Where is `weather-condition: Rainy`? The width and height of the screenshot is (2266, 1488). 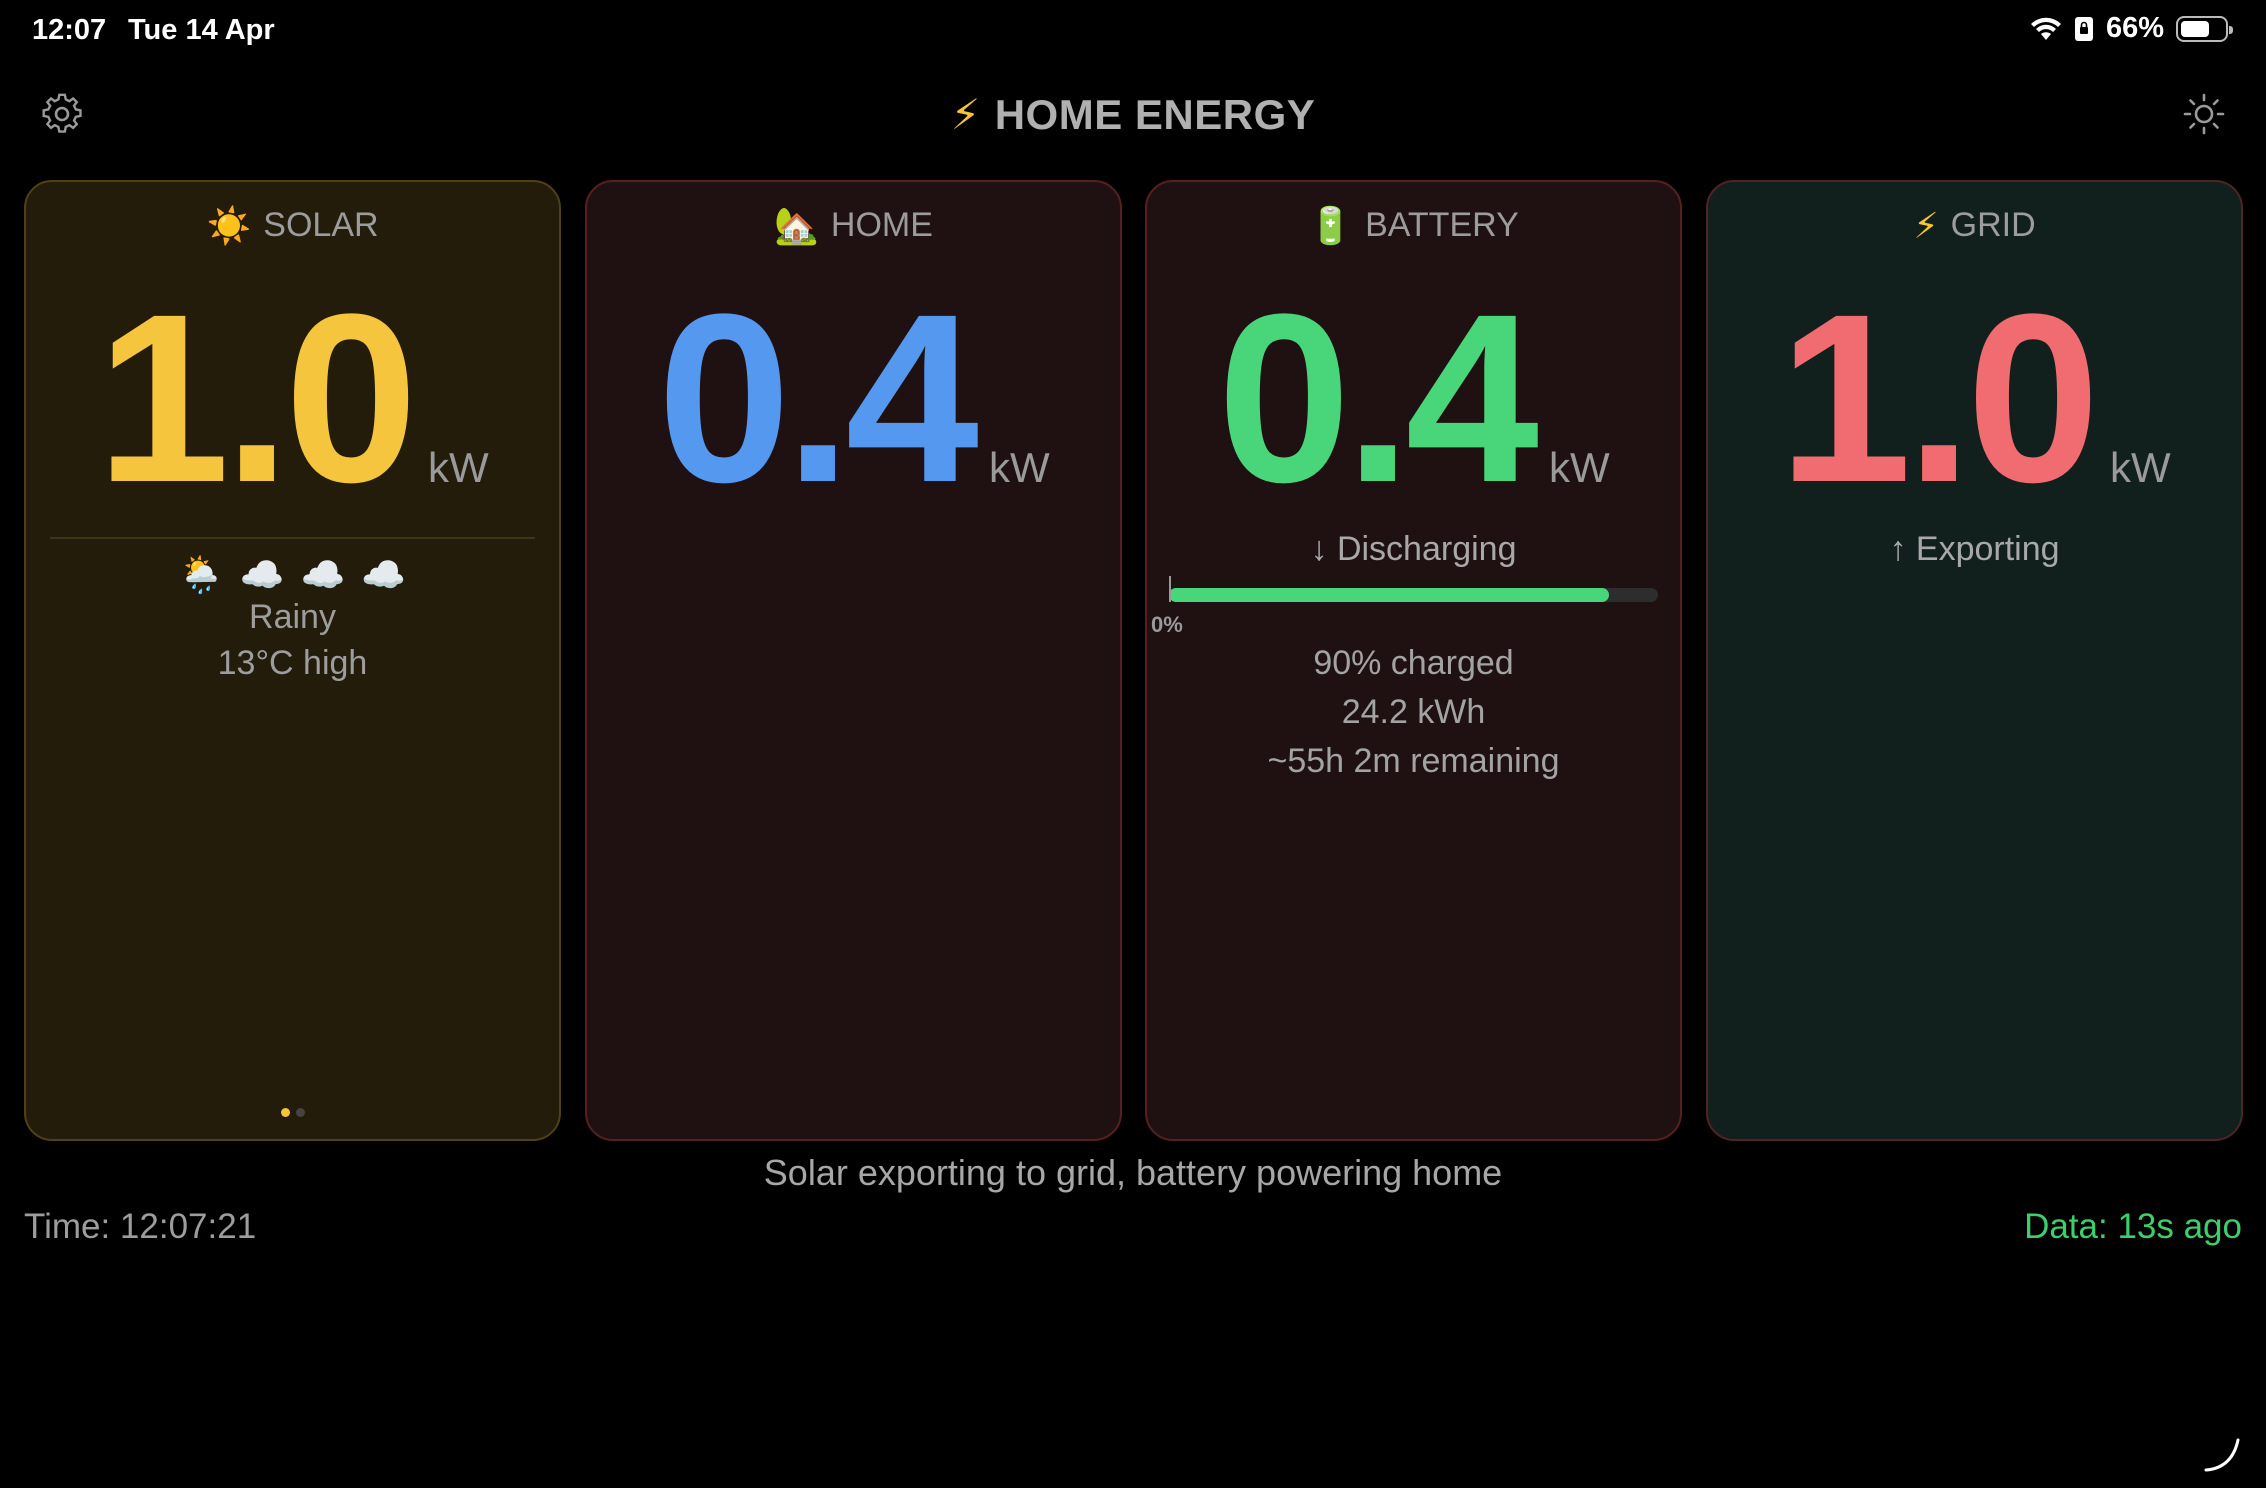
weather-condition: Rainy is located at coordinates (292, 617).